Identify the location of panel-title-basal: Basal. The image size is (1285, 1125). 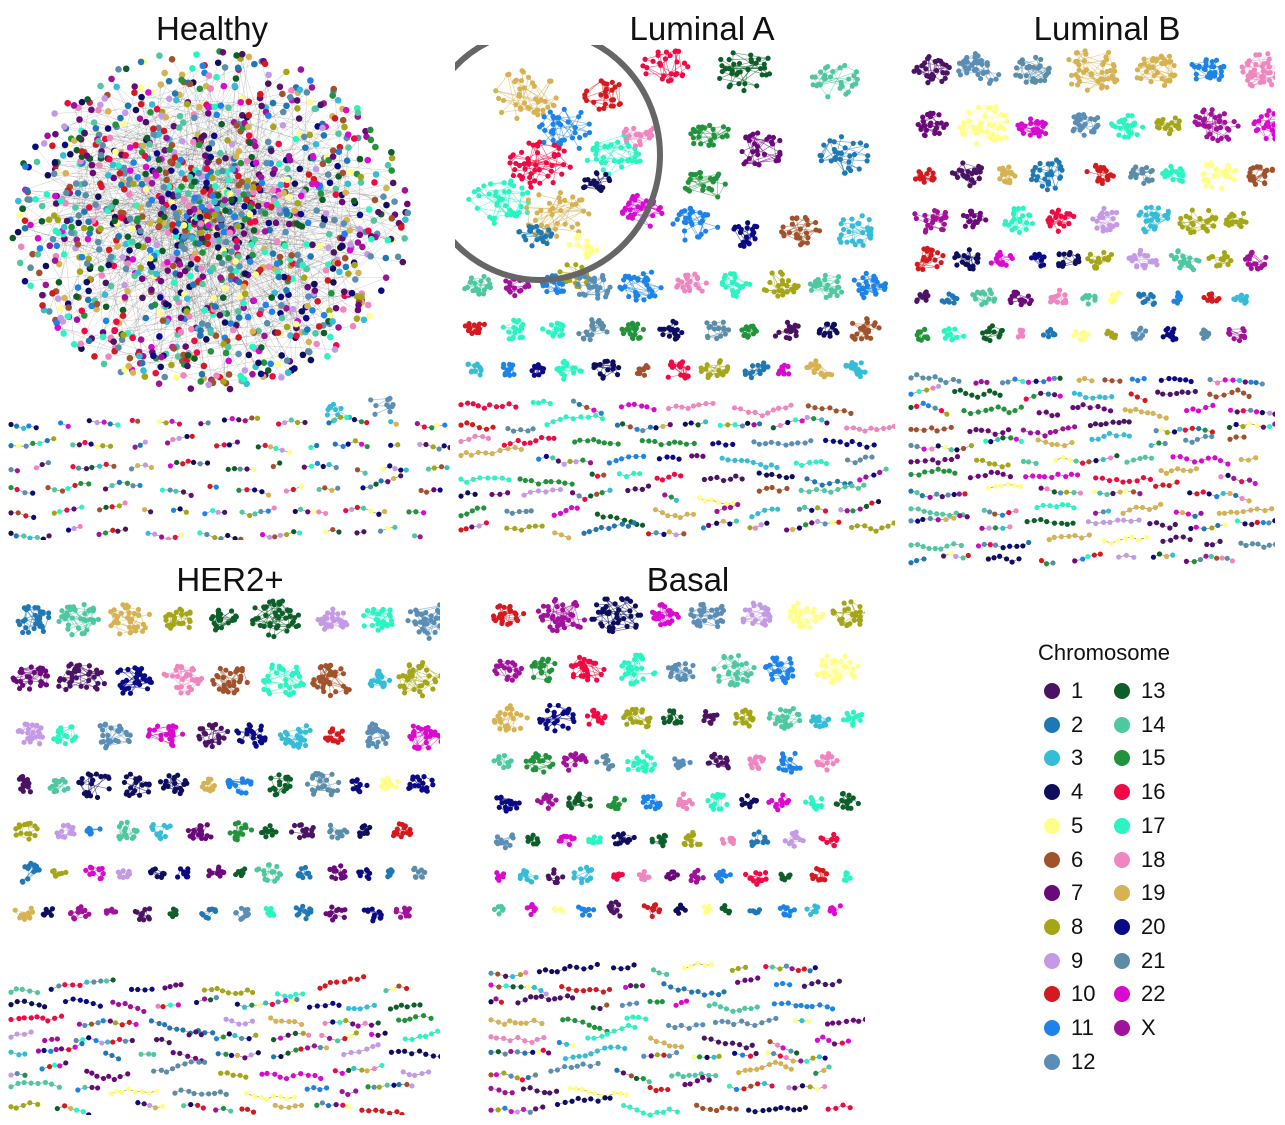
(688, 579).